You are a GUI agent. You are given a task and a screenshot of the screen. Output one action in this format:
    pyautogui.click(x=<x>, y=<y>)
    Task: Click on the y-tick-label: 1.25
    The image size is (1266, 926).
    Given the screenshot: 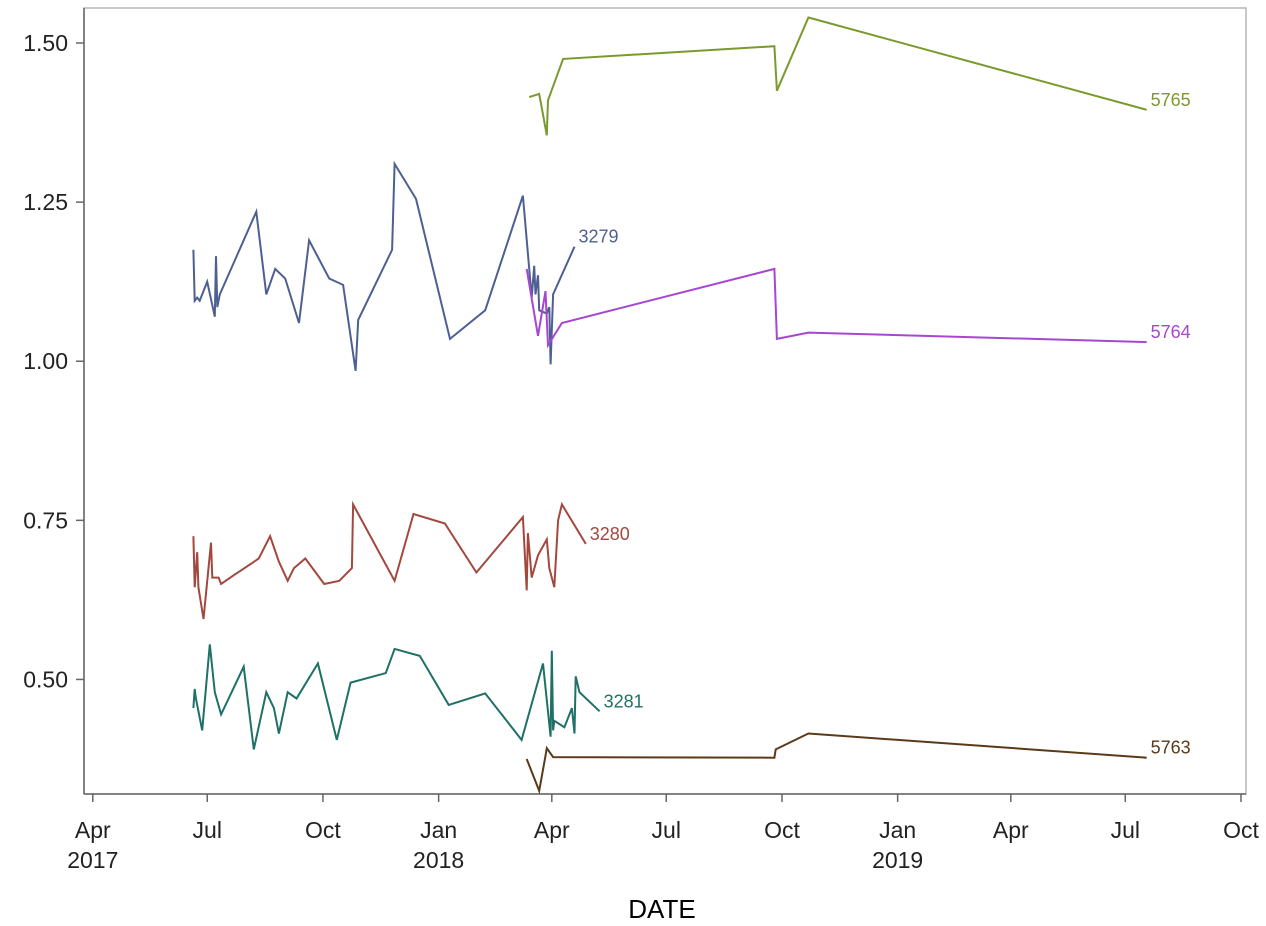 What is the action you would take?
    pyautogui.click(x=45, y=202)
    